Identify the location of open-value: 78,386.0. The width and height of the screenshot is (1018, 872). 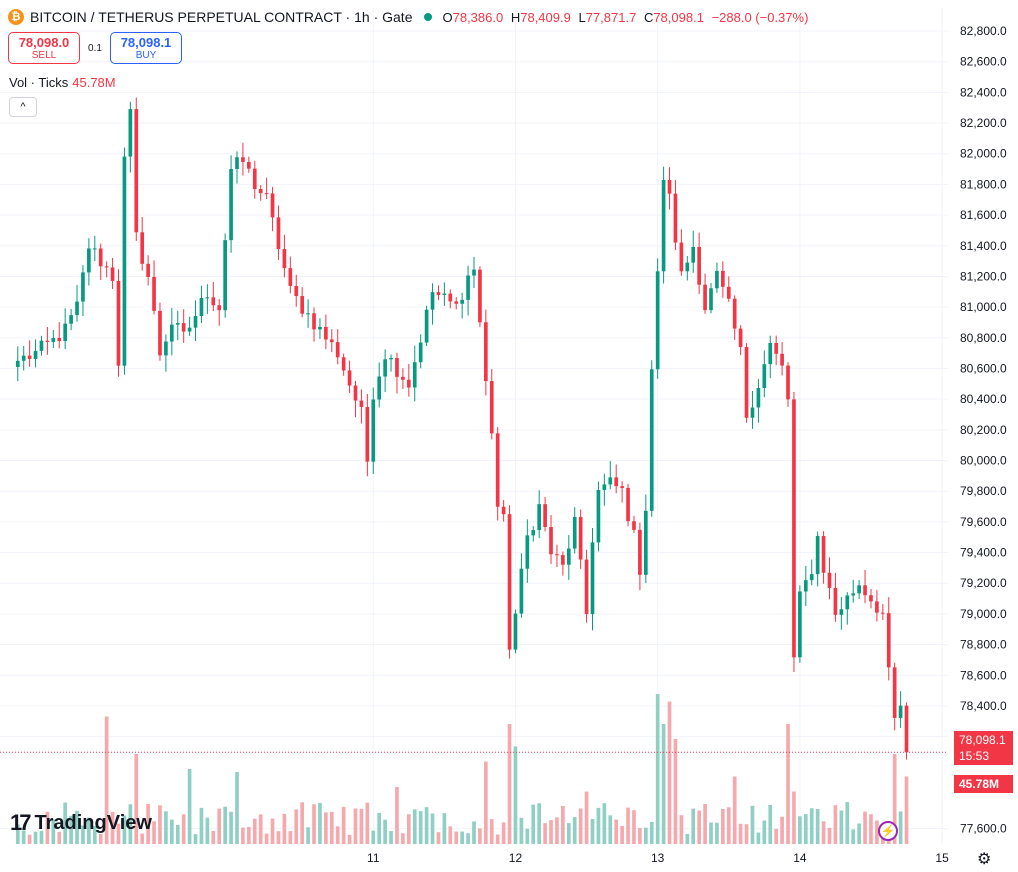
(478, 17).